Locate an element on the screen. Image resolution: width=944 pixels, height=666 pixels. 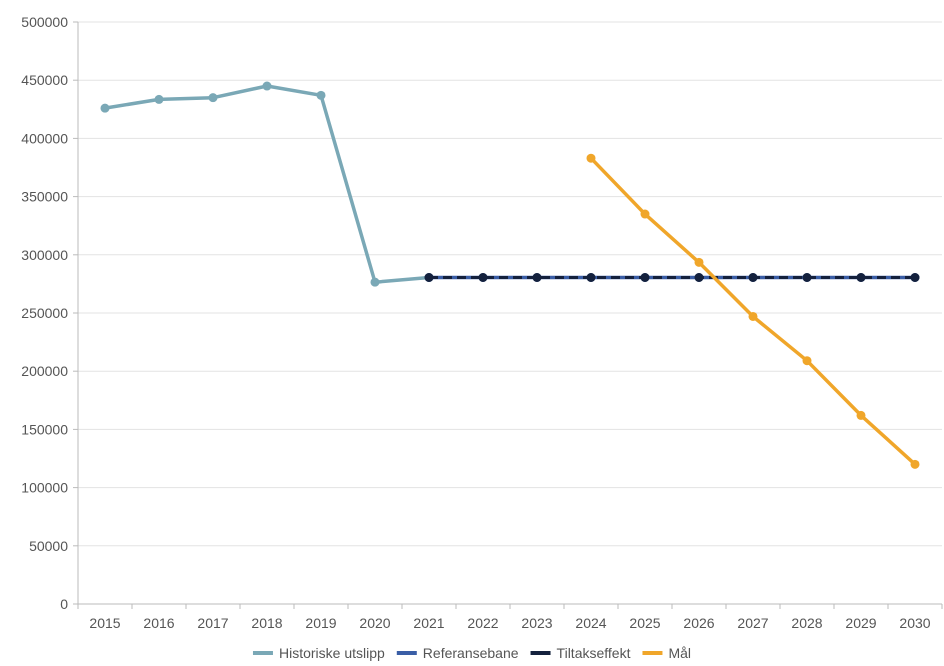
y-tick-label: 500000 is located at coordinates (44, 22).